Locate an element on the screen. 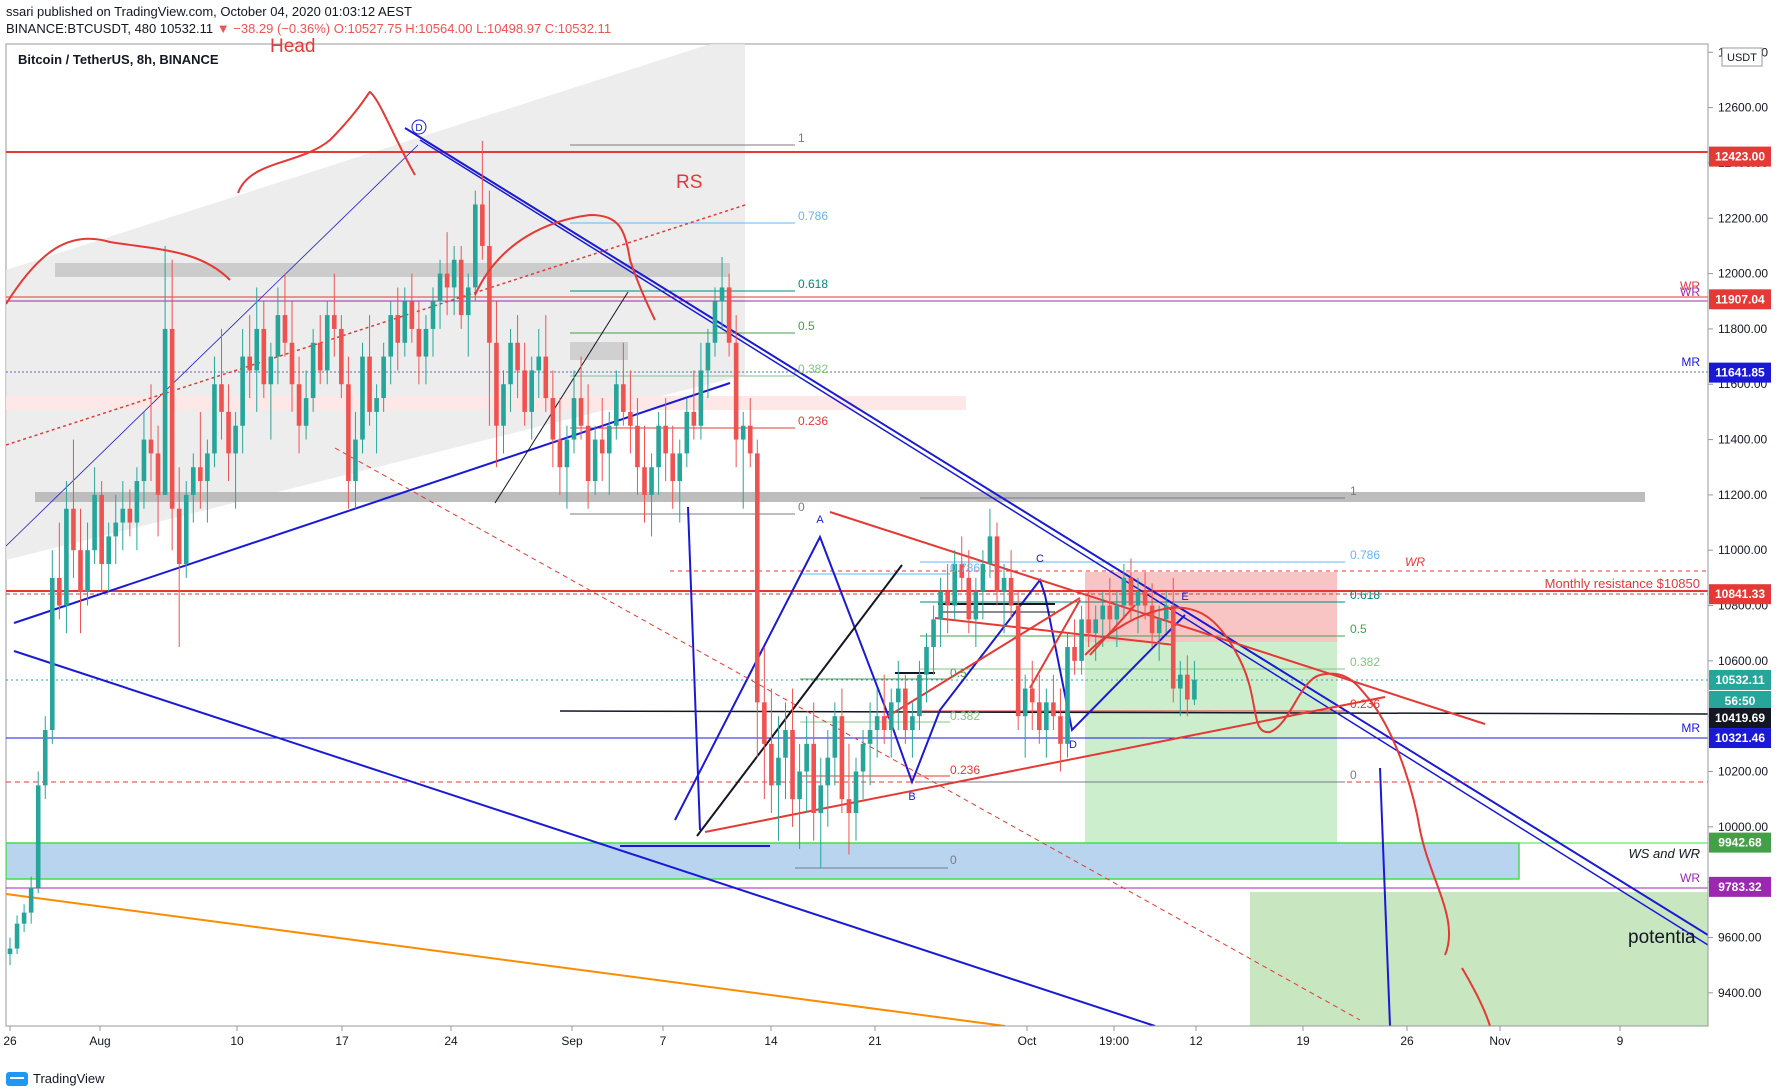  x-tick-label: Sep is located at coordinates (572, 1041).